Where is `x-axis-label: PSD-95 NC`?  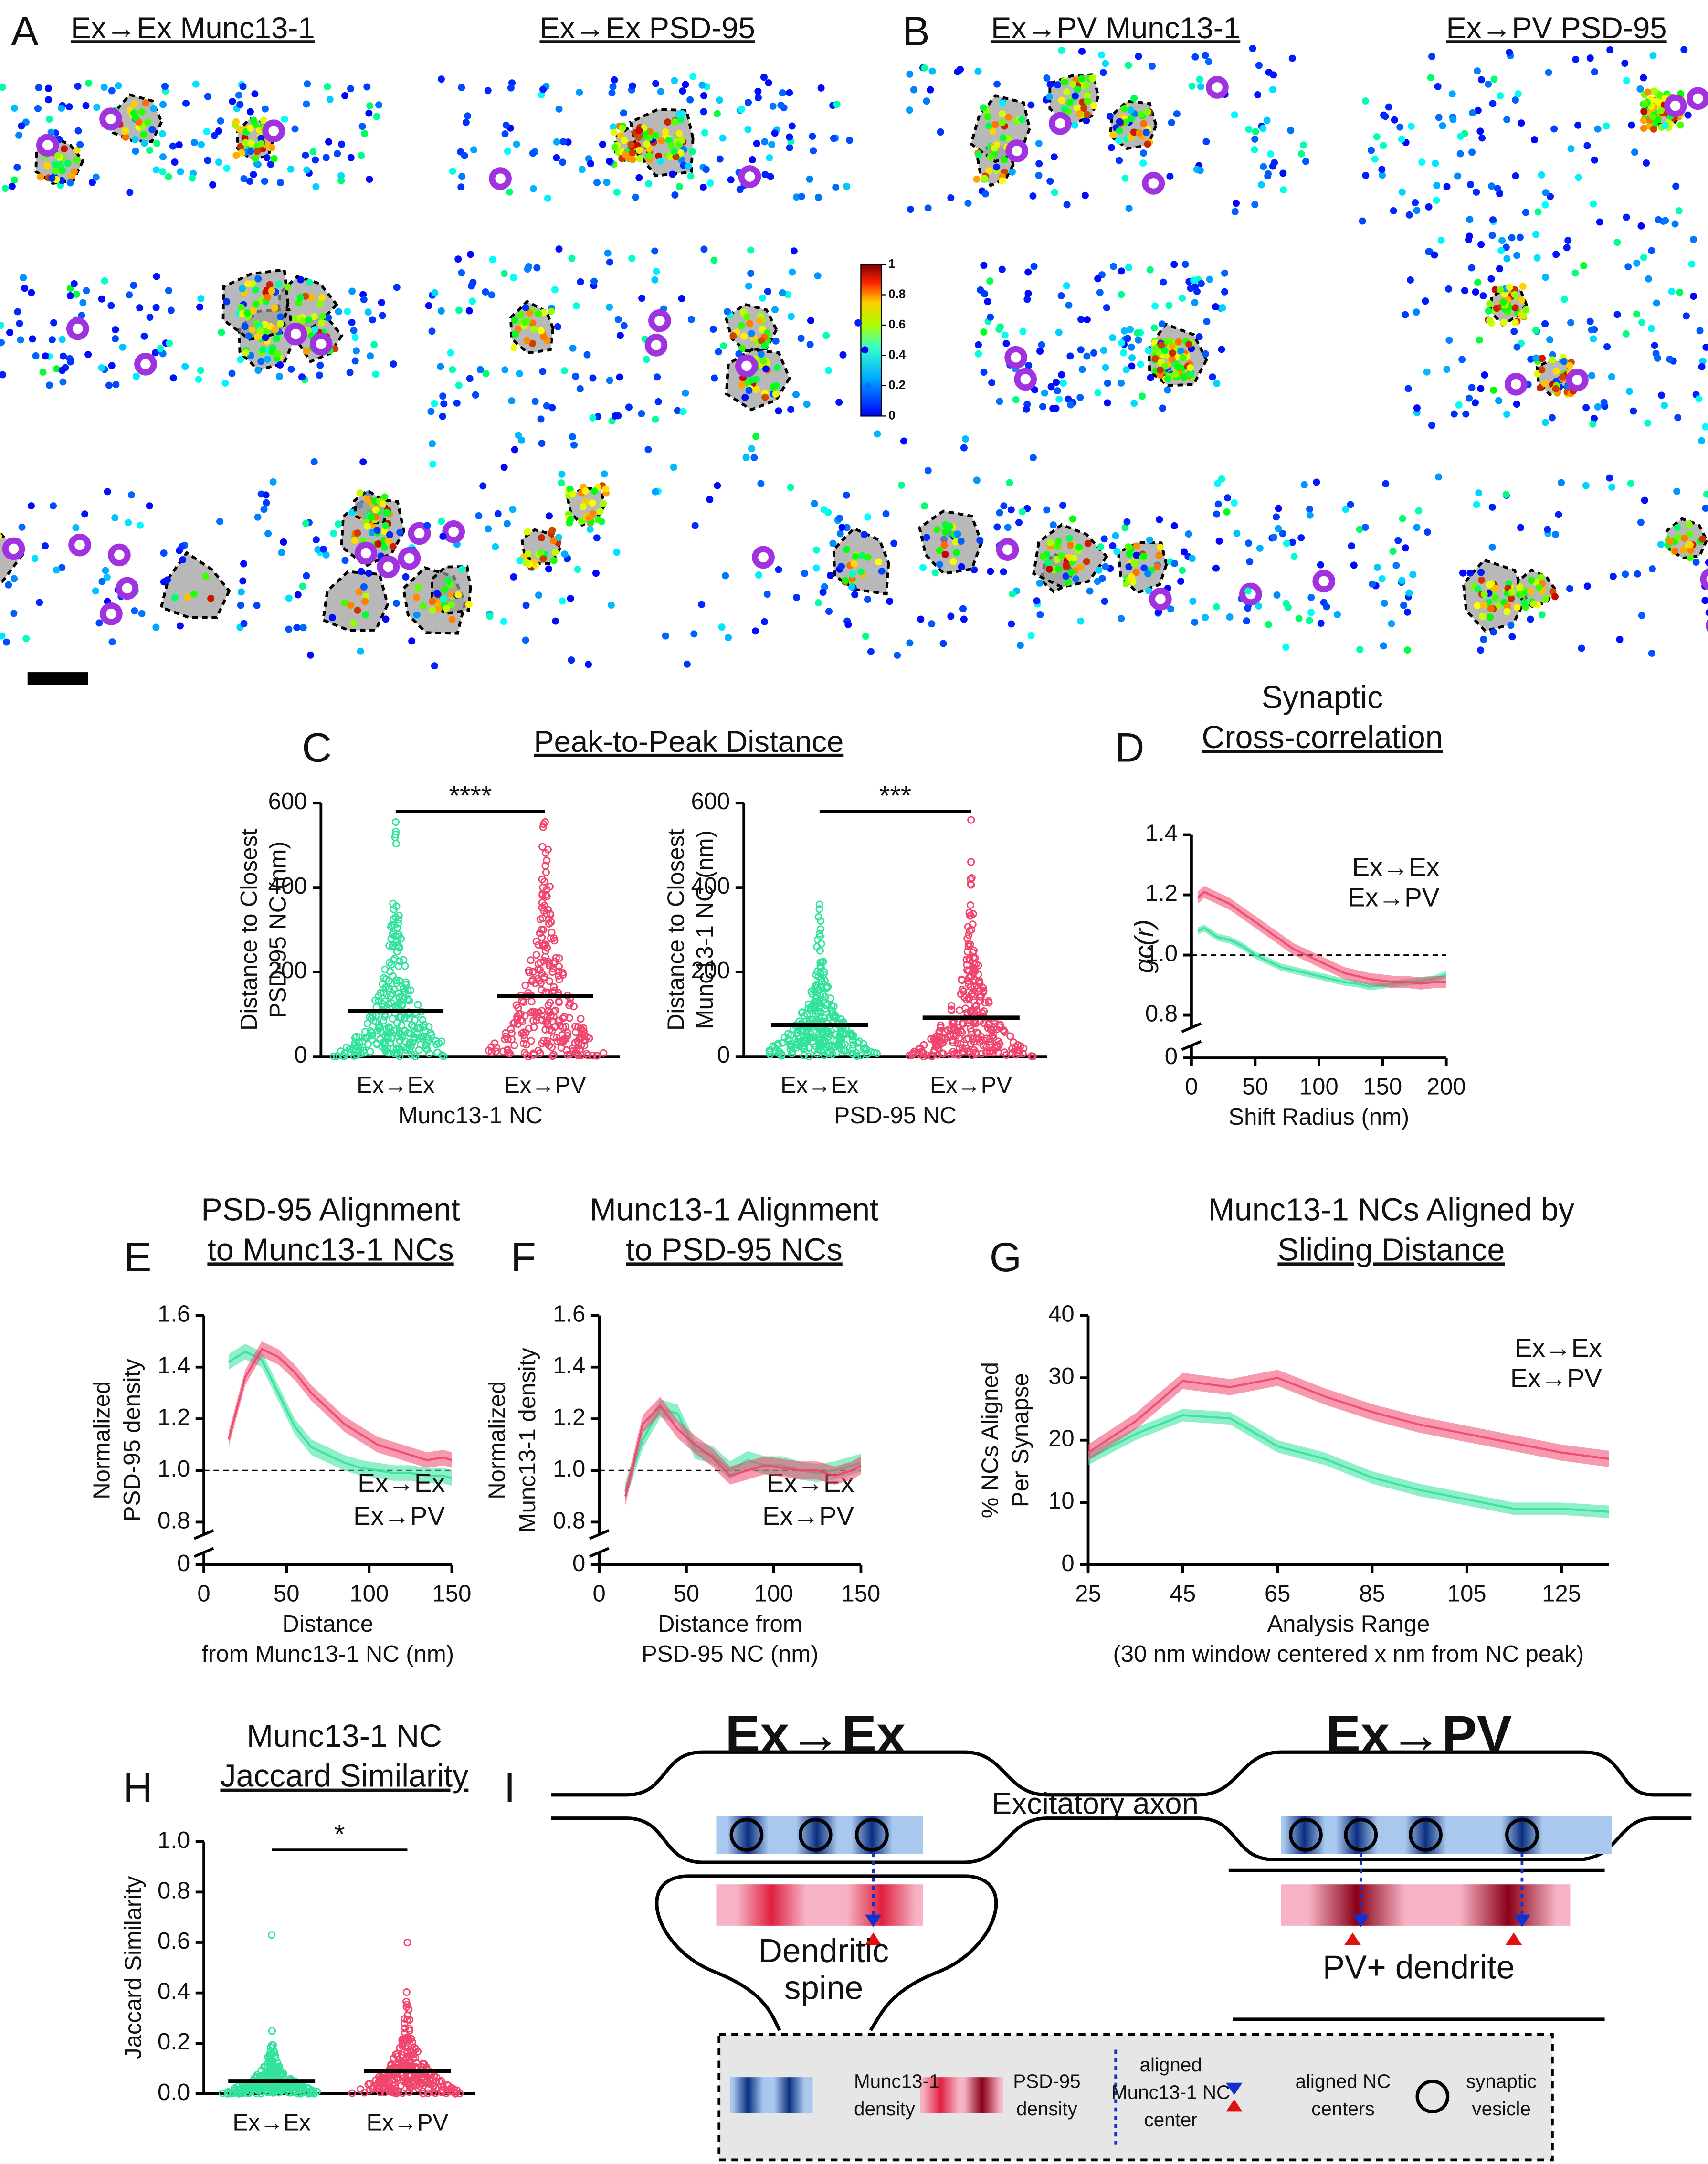 x-axis-label: PSD-95 NC is located at coordinates (895, 1116).